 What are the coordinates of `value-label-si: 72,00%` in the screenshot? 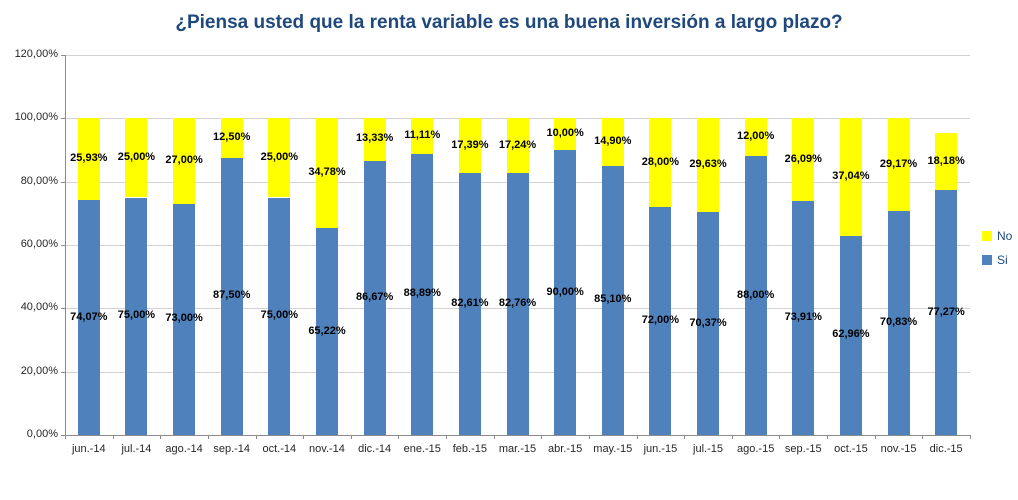 It's located at (660, 320).